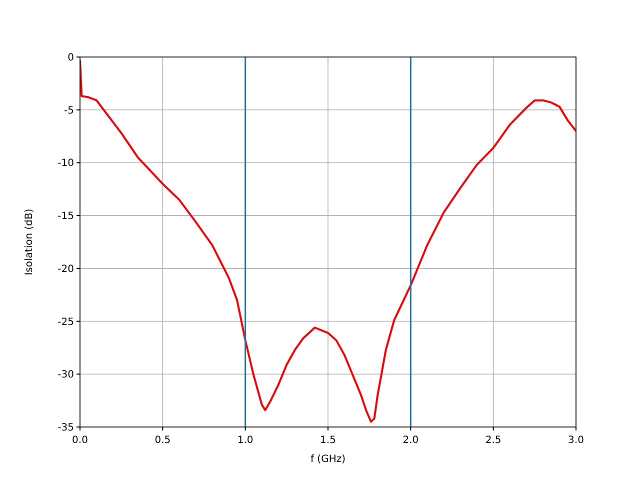 Image resolution: width=640 pixels, height=480 pixels. What do you see at coordinates (493, 440) in the screenshot?
I see `x-tick-label: 2.5` at bounding box center [493, 440].